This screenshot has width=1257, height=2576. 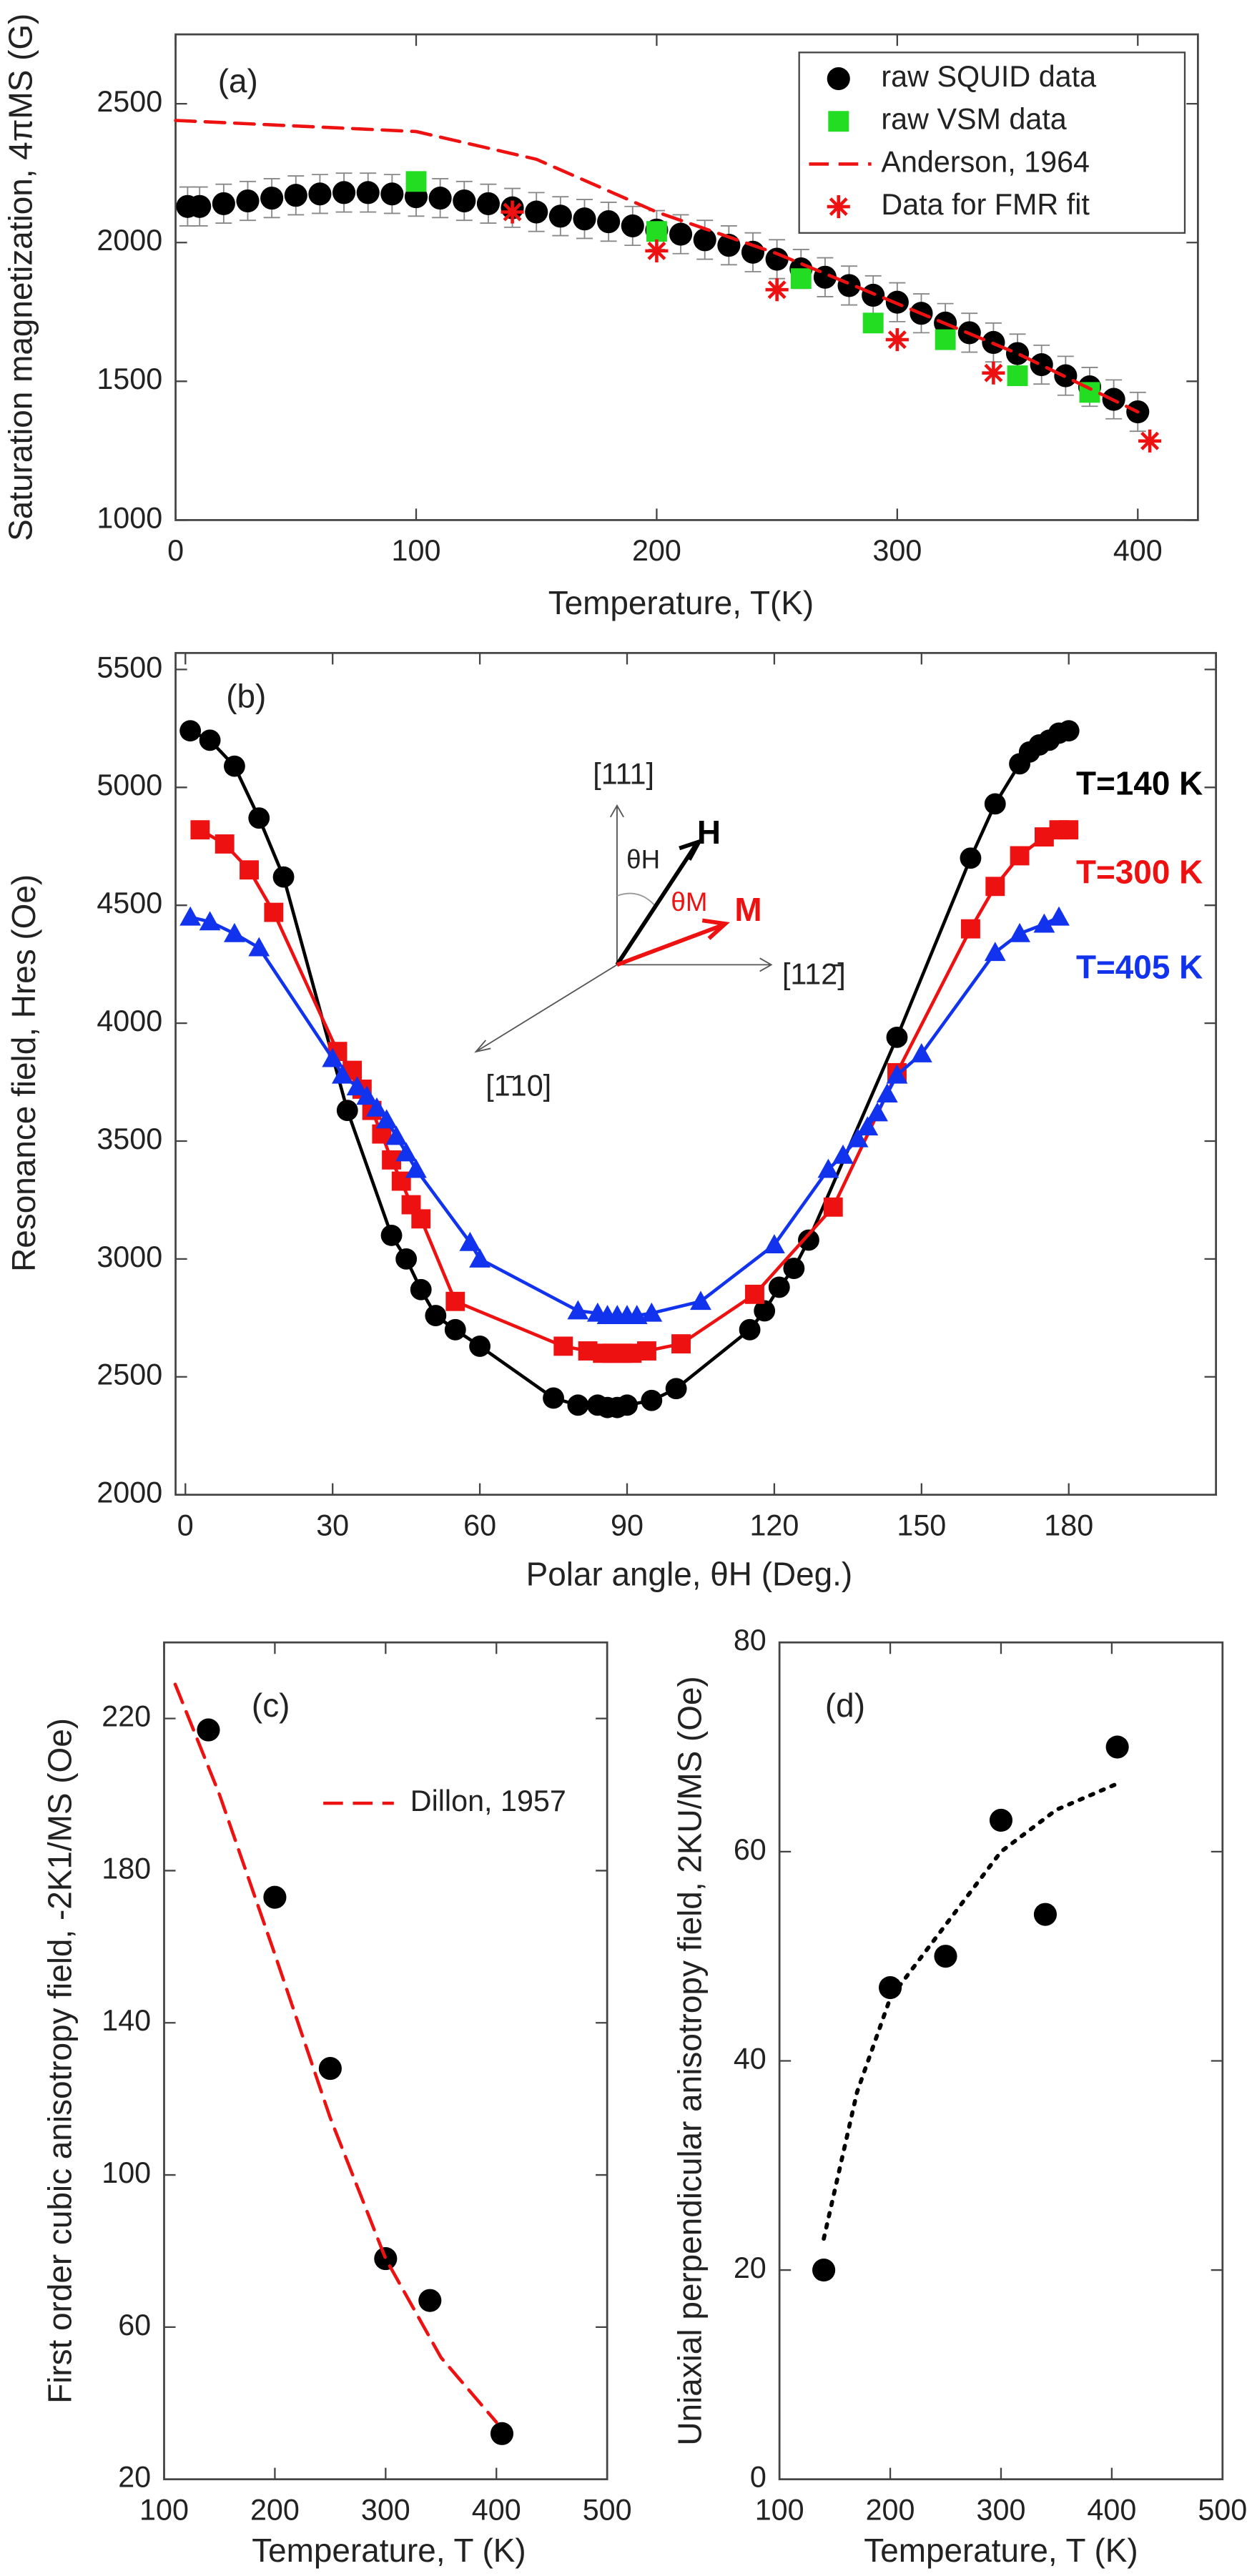 I want to click on inset-label: M, so click(x=747, y=909).